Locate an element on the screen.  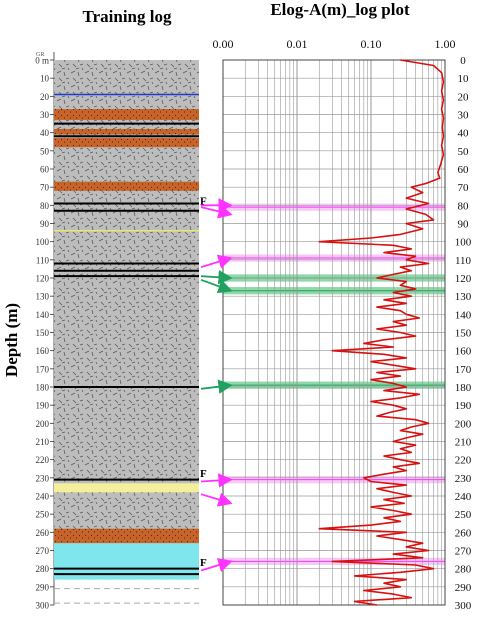
right-depth-label: 130 is located at coordinates (463, 297).